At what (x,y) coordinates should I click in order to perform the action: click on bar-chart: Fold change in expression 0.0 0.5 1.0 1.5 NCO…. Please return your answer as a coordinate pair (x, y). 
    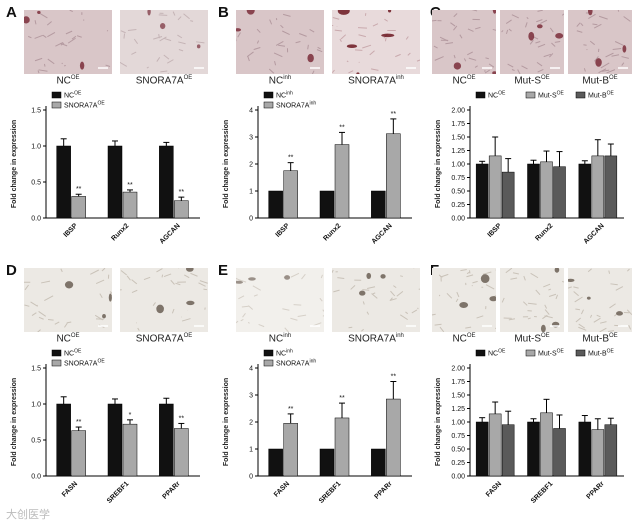
    Looking at the image, I should click on (105, 168).